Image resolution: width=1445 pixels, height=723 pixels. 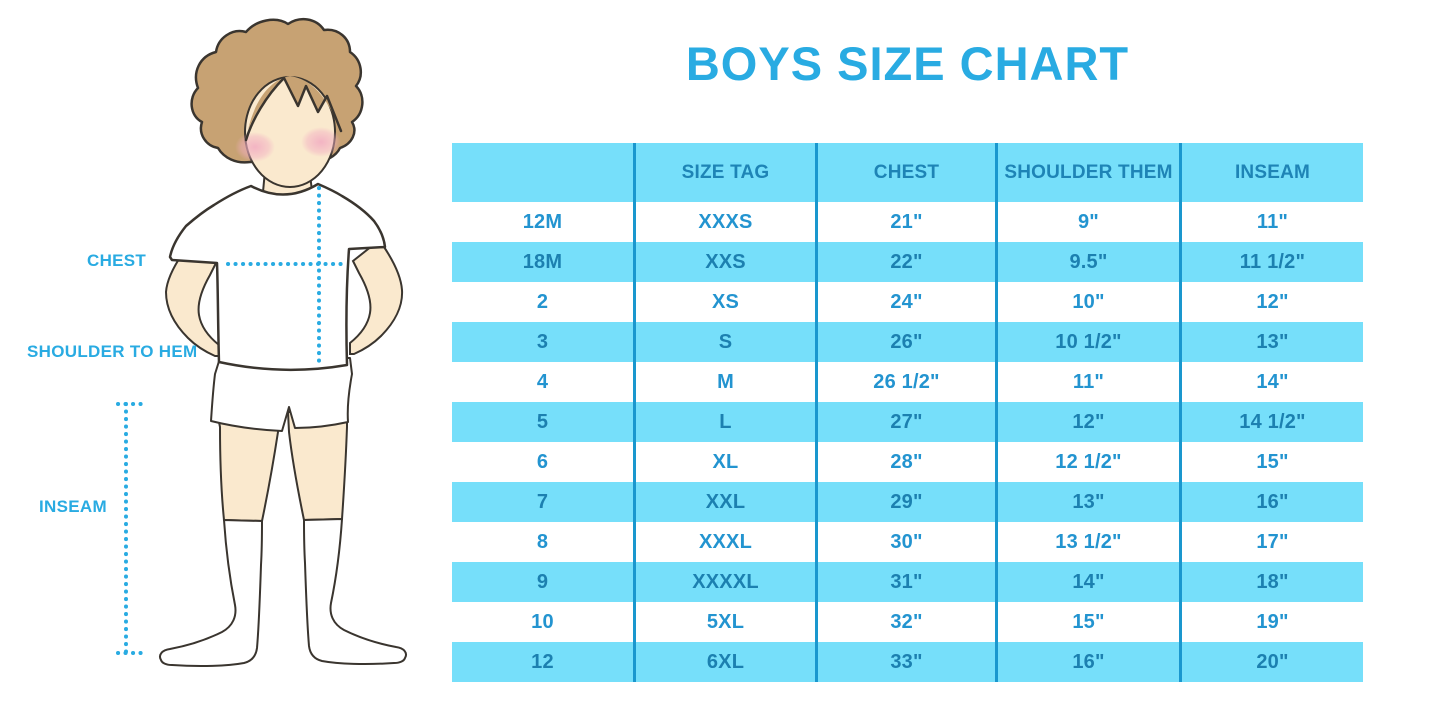 I want to click on value-cell: XS, so click(x=724, y=302).